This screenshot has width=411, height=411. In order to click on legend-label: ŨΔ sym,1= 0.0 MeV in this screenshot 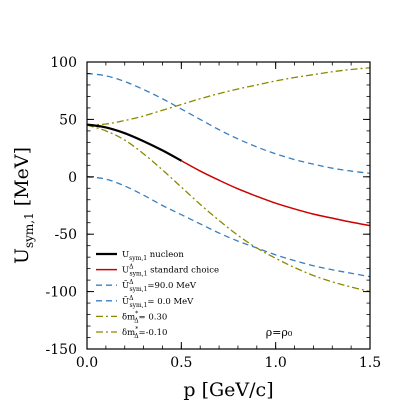, I will do `click(158, 302)`.